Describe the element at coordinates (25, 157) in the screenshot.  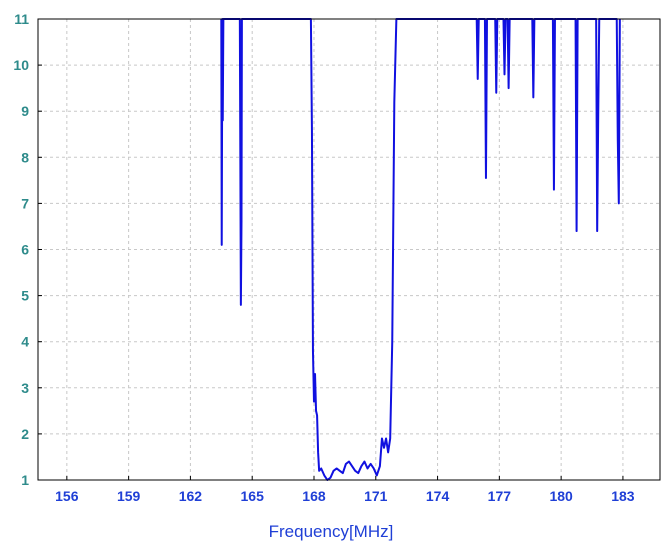
I see `y-tick-label: 8` at that location.